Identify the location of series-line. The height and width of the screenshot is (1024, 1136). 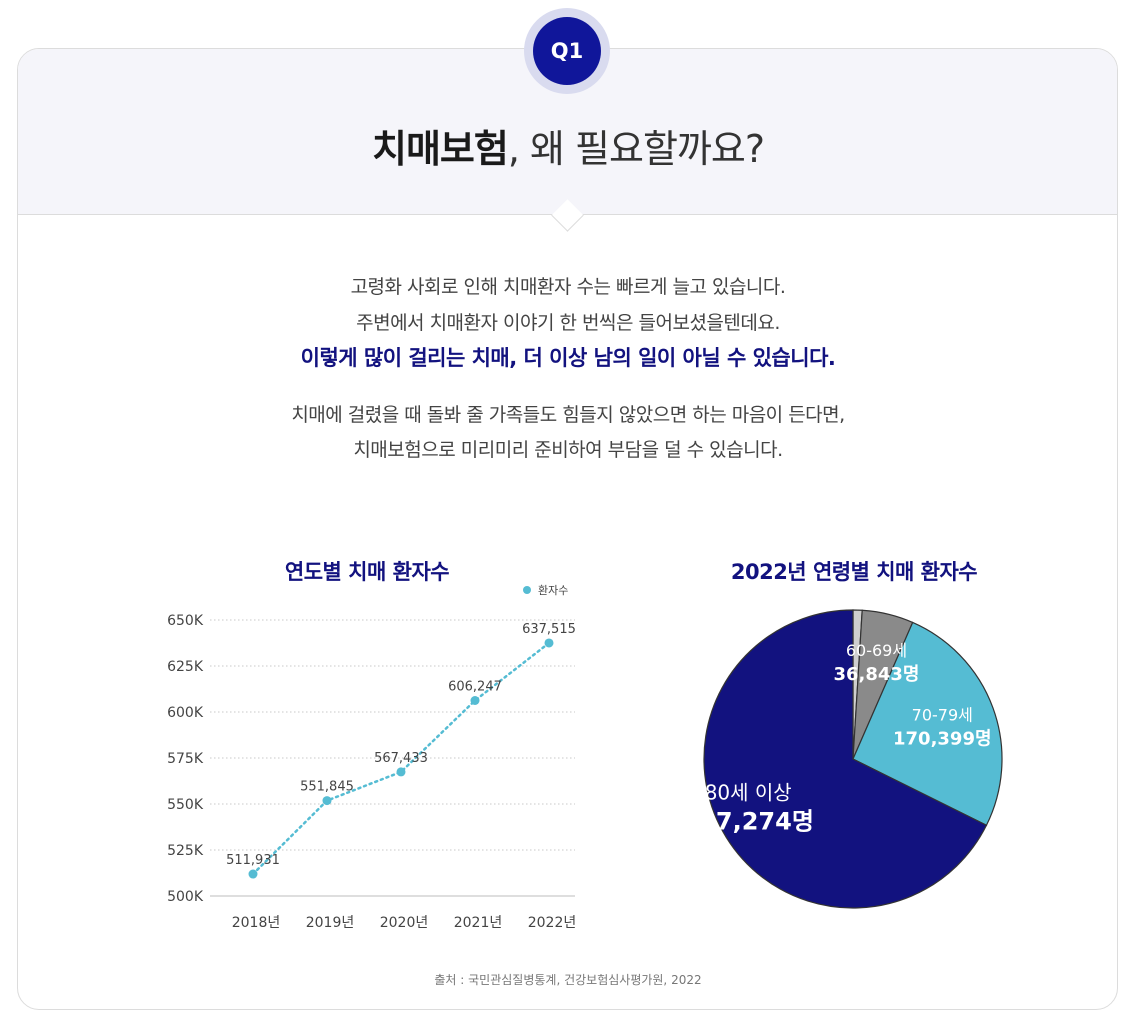
(401, 758).